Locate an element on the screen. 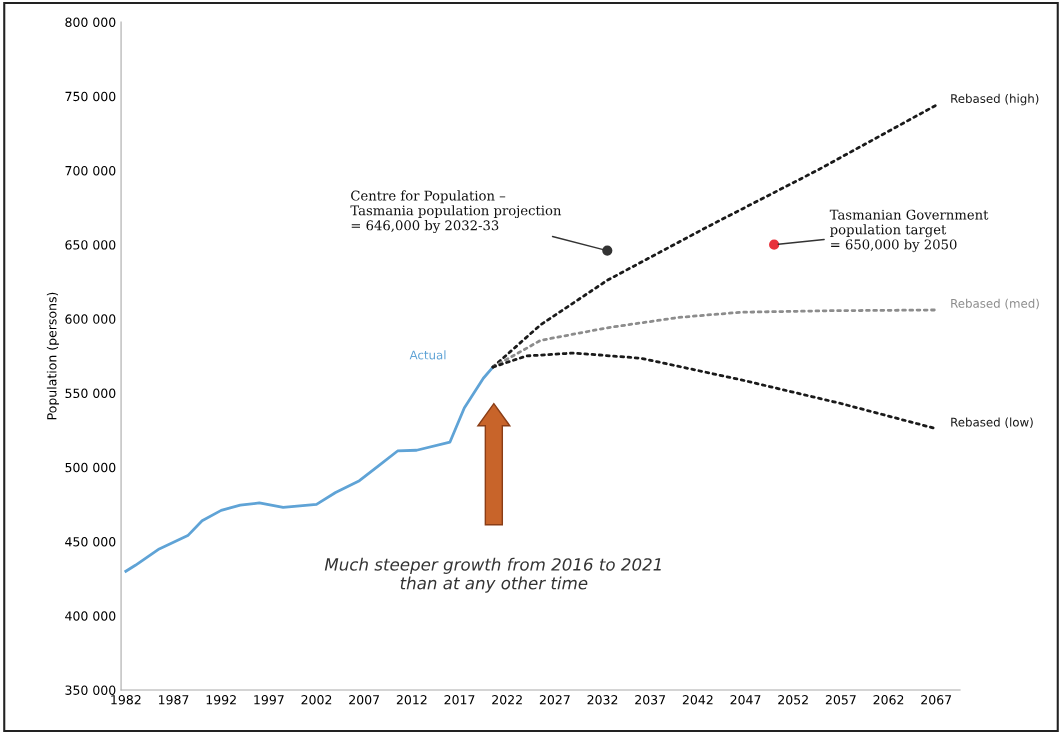  x-tick-label: 2047 is located at coordinates (745, 700).